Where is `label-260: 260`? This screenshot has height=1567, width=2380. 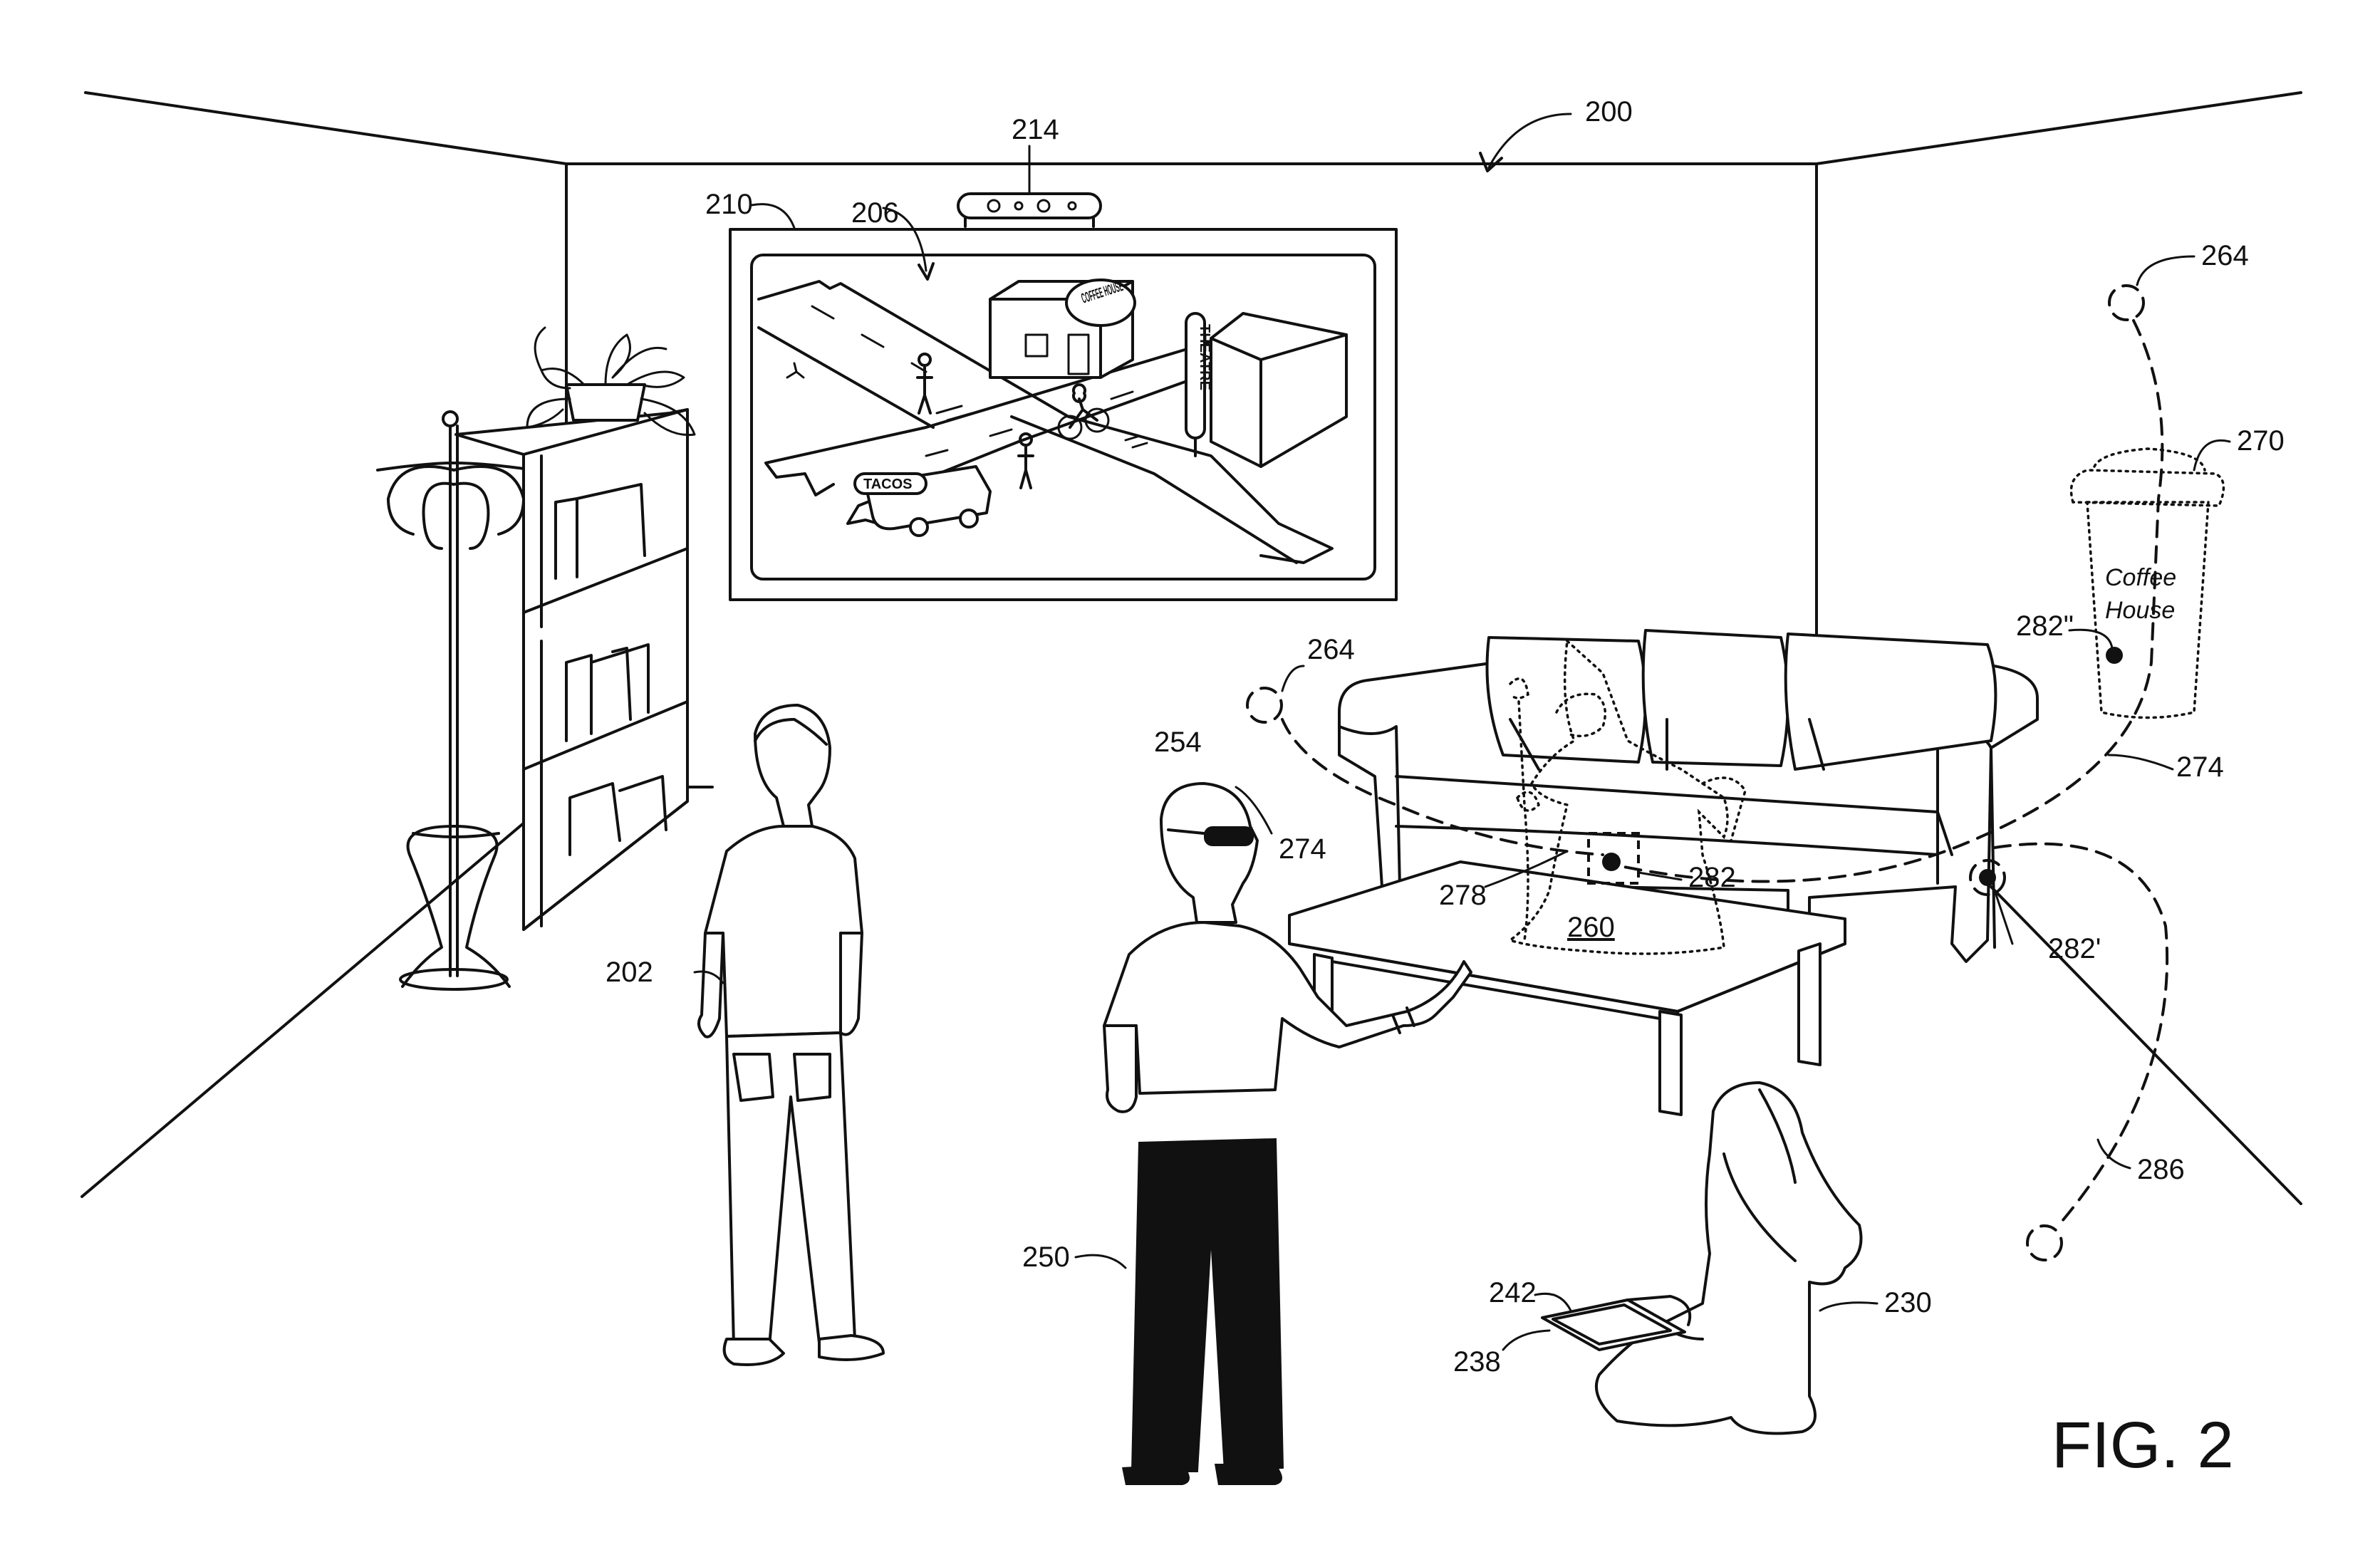 label-260: 260 is located at coordinates (1591, 928).